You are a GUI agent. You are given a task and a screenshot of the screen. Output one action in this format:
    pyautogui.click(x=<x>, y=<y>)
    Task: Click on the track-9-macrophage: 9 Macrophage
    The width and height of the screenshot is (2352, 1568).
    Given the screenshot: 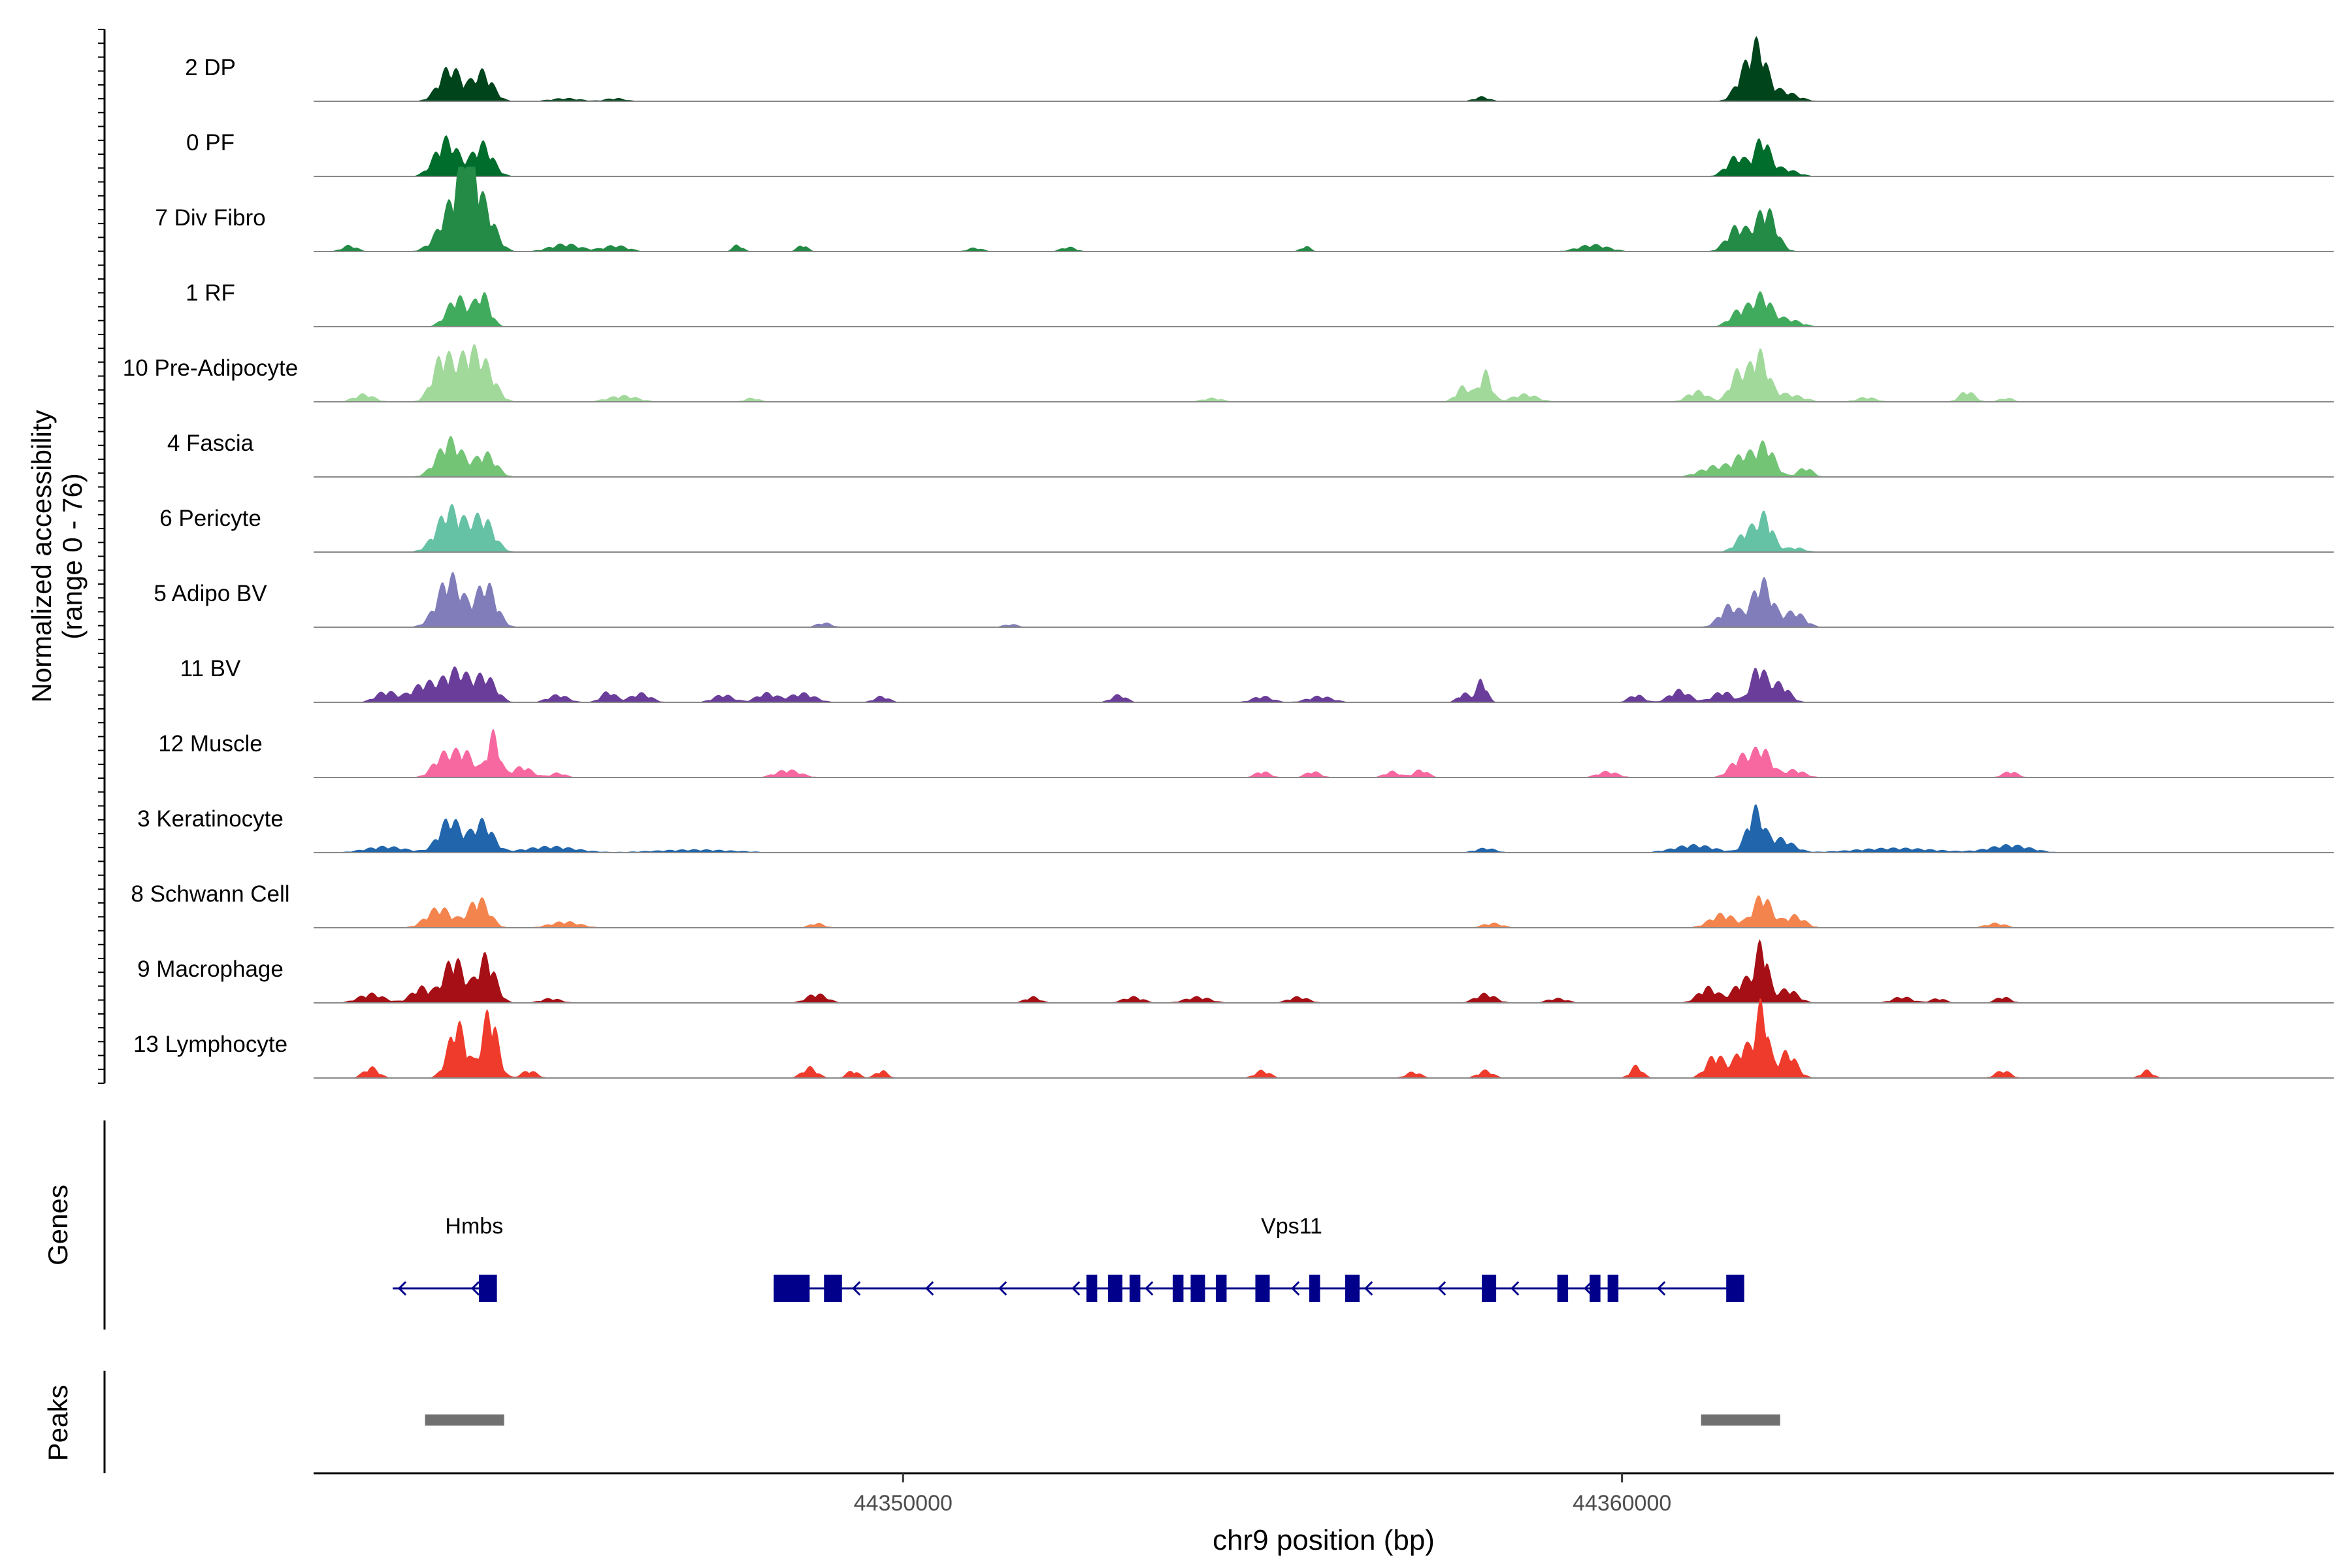 What is the action you would take?
    pyautogui.click(x=1235, y=971)
    